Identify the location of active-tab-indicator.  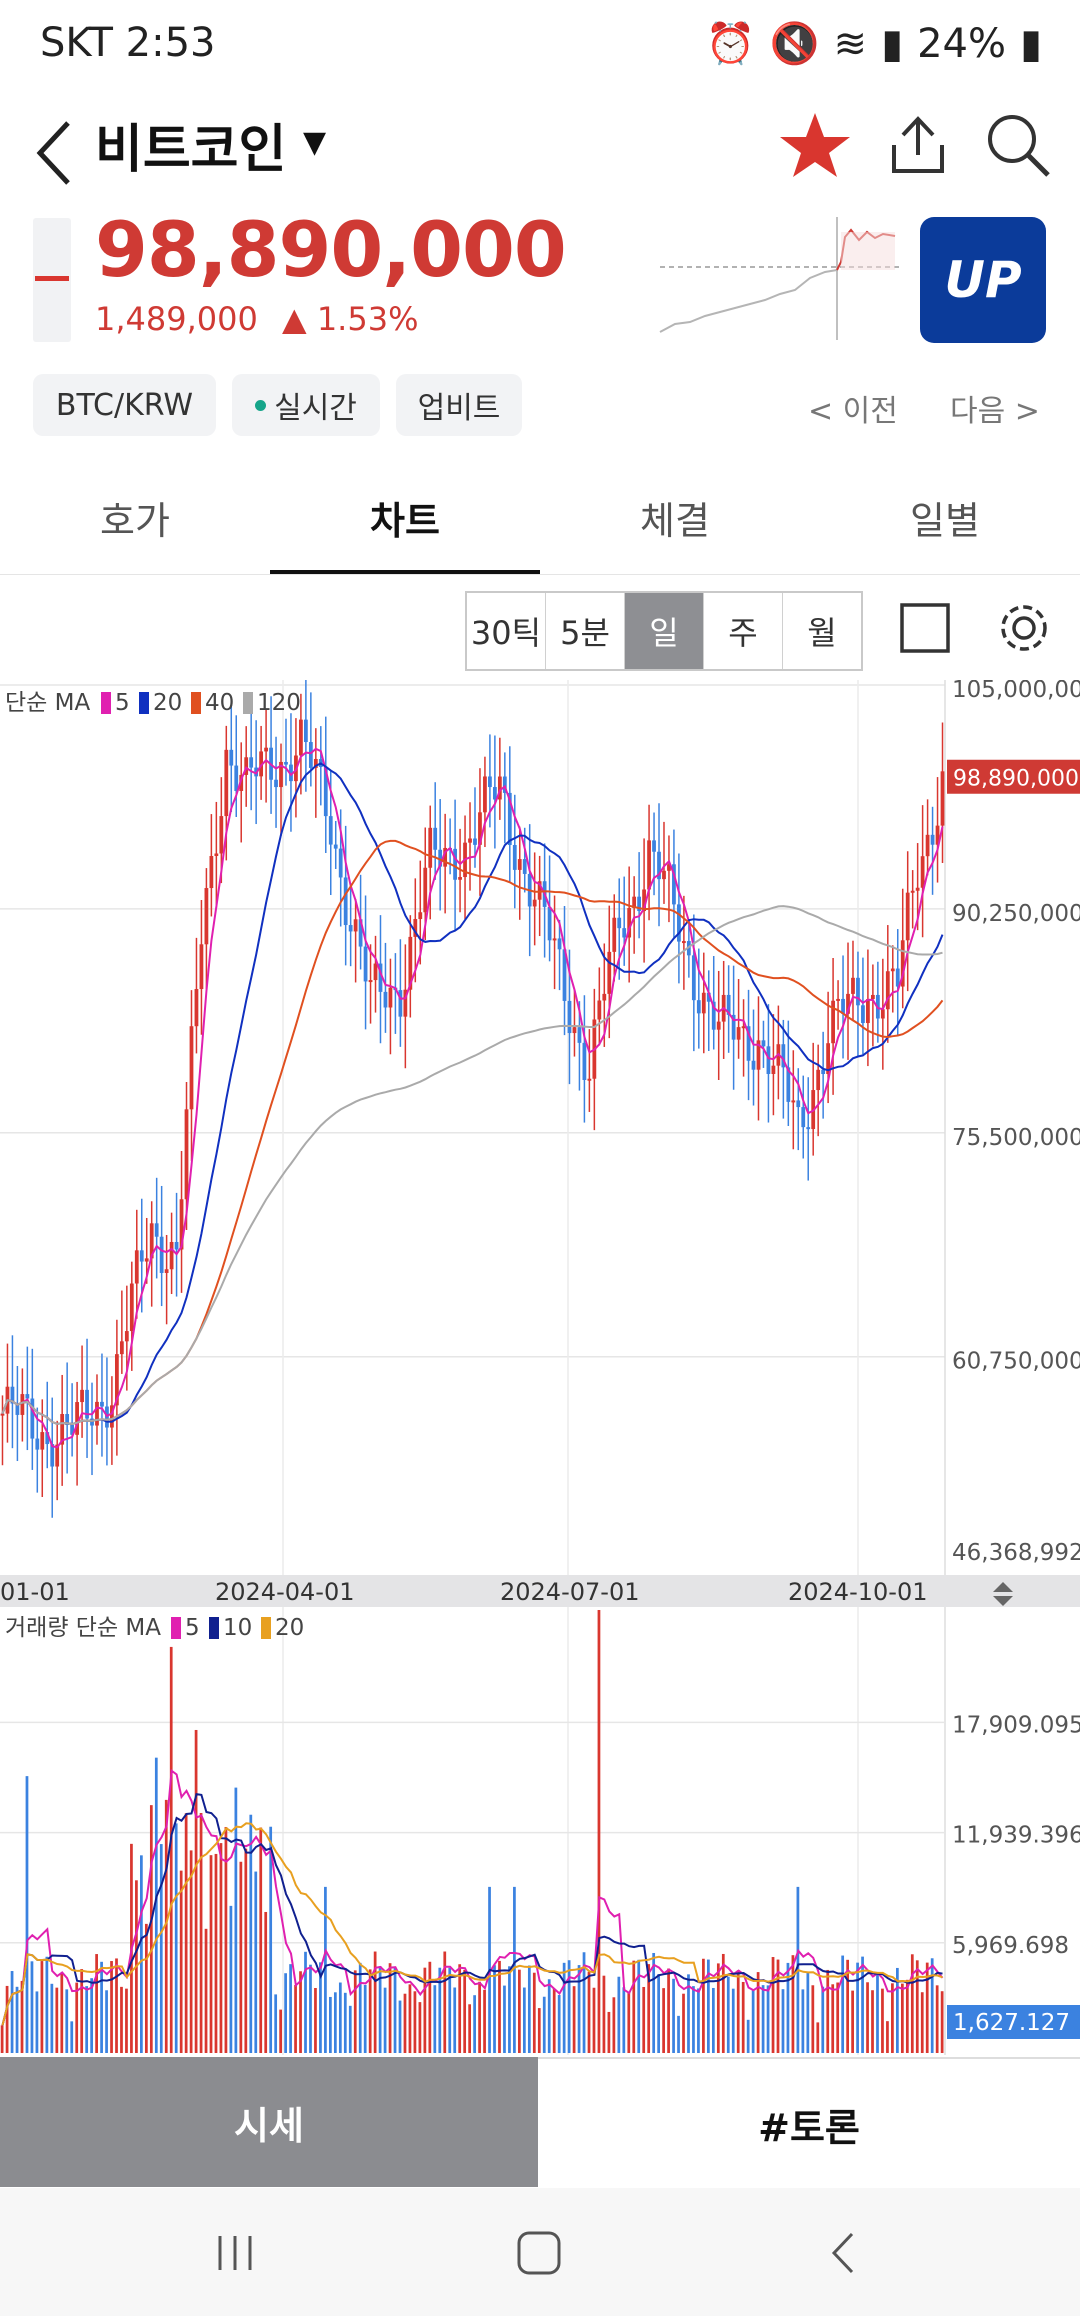
(405, 572).